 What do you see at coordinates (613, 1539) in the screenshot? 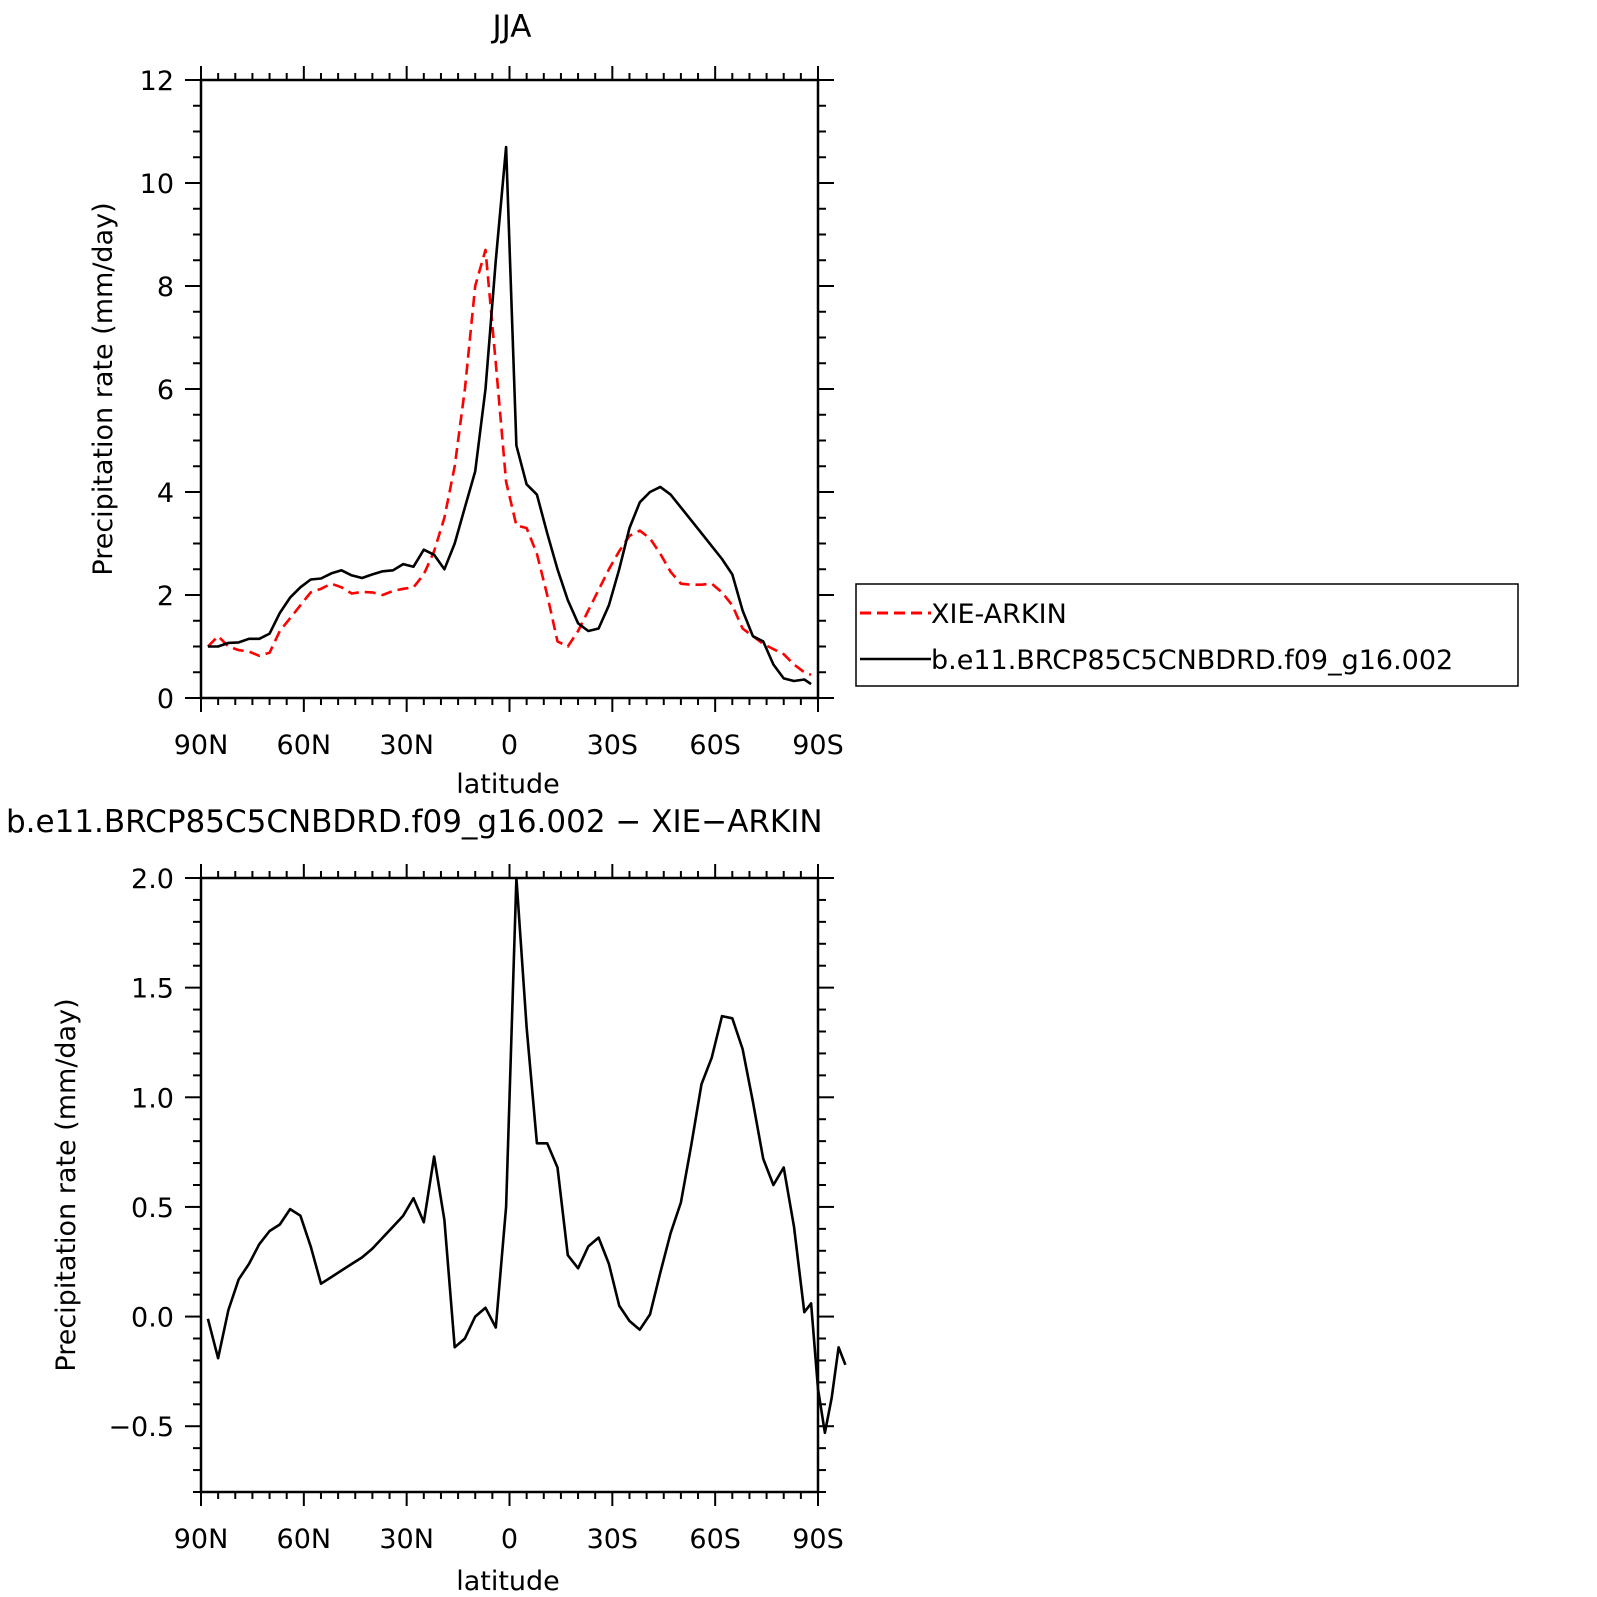
I see `bottom-x-tick-label: 30S` at bounding box center [613, 1539].